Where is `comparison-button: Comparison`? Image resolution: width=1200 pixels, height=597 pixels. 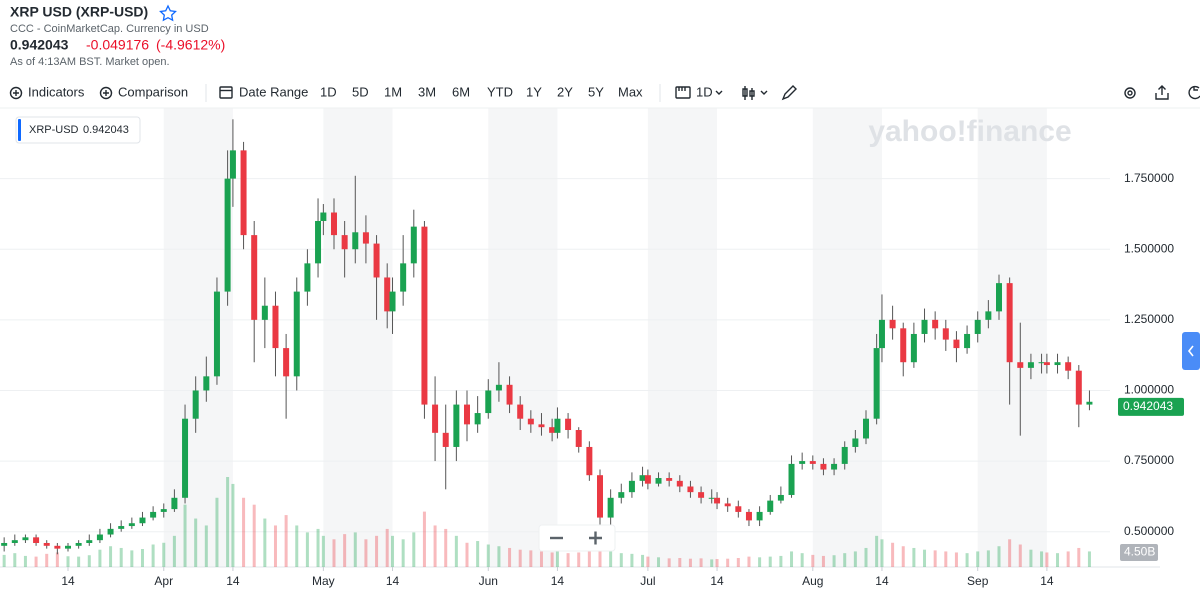 comparison-button: Comparison is located at coordinates (153, 91).